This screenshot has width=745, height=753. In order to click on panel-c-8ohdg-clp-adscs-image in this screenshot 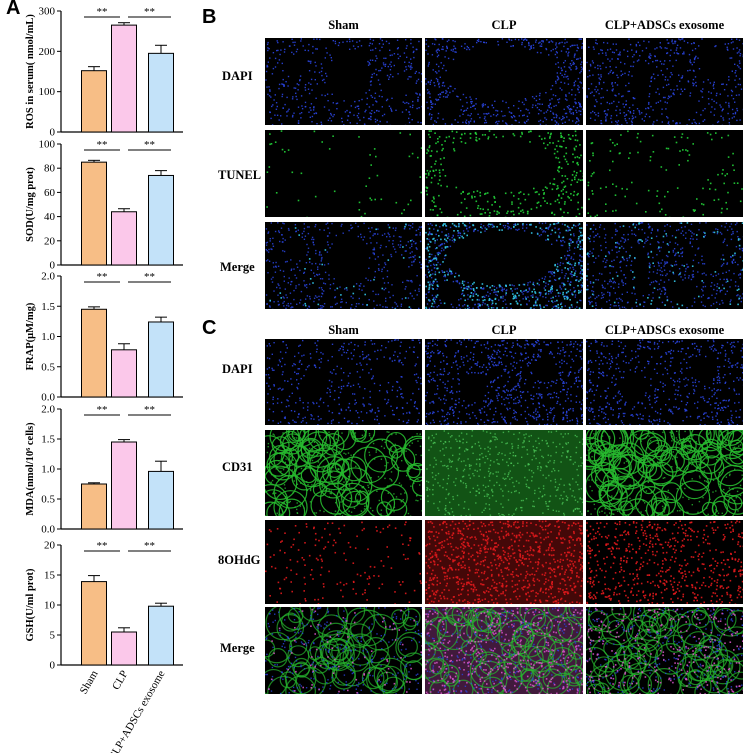, I will do `click(664, 562)`.